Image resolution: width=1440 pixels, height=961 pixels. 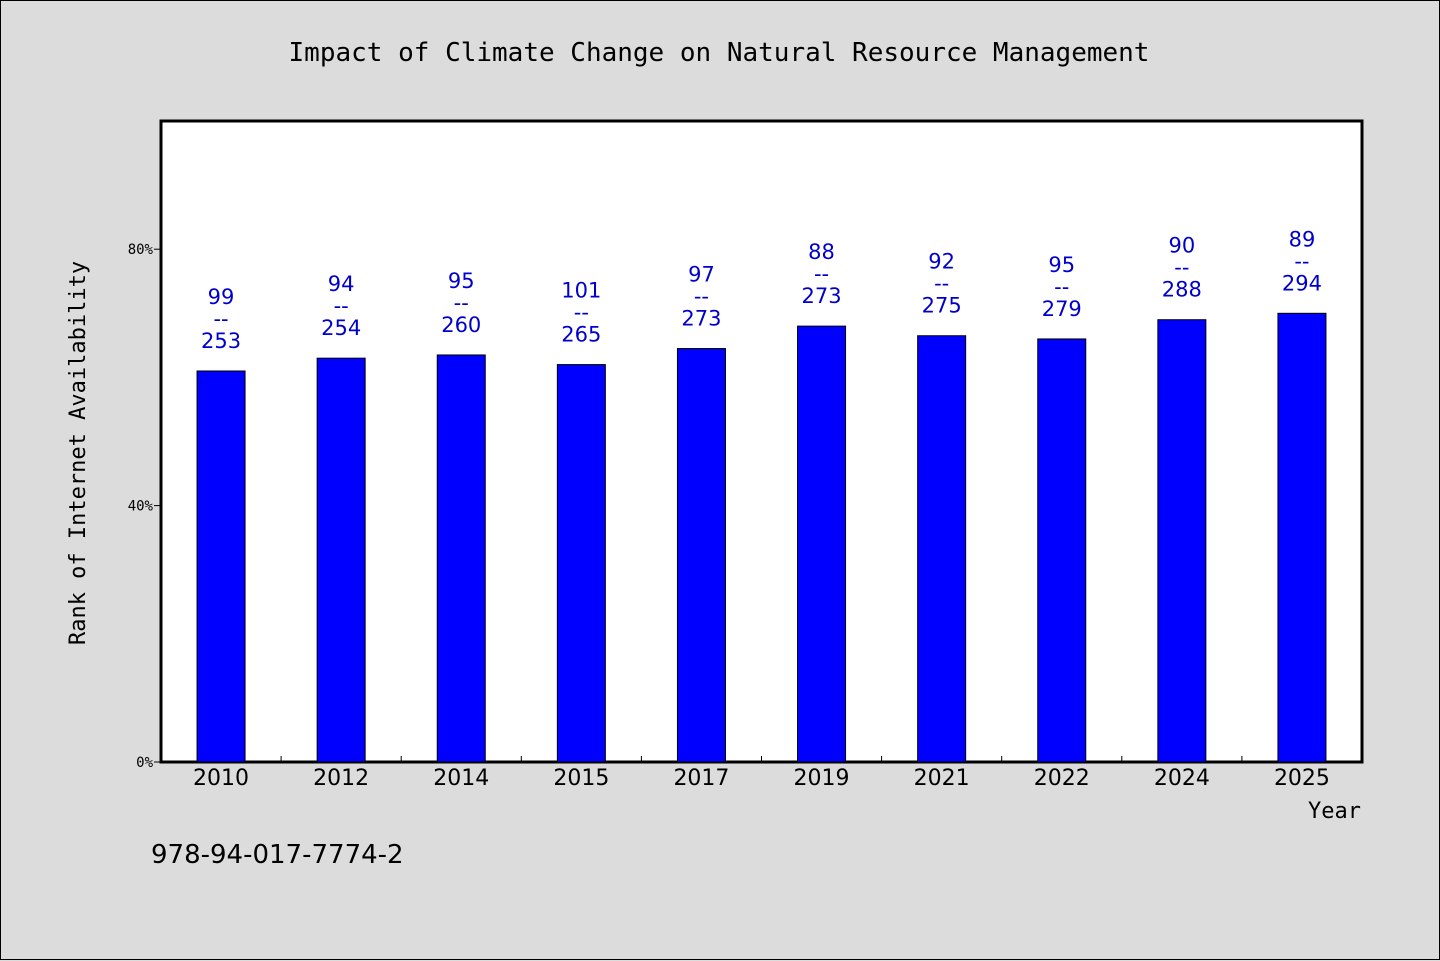 What do you see at coordinates (221, 297) in the screenshot?
I see `bar-label-top: 99` at bounding box center [221, 297].